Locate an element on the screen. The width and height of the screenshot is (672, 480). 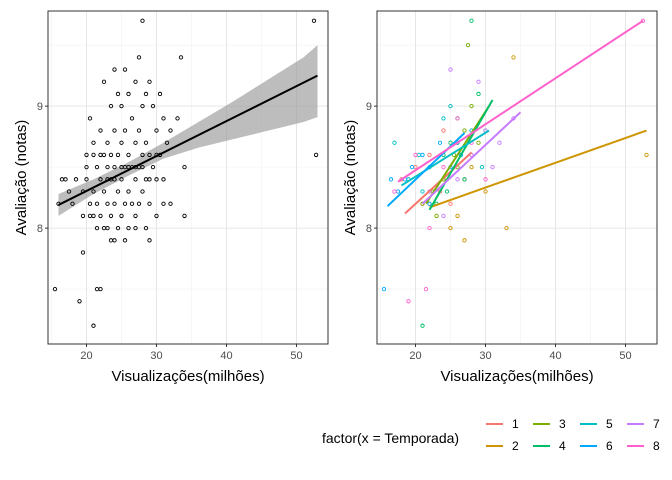
left-y-axis-title: Avaliação (notas) is located at coordinates (21, 178).